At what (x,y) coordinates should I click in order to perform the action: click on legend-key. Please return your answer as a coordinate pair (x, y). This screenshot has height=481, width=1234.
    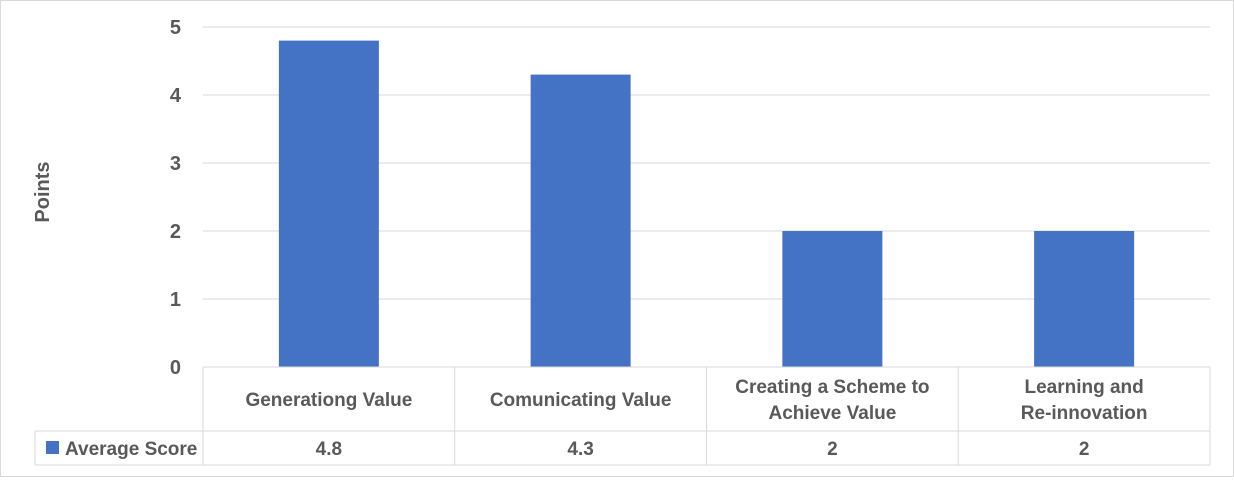
    Looking at the image, I should click on (52, 447).